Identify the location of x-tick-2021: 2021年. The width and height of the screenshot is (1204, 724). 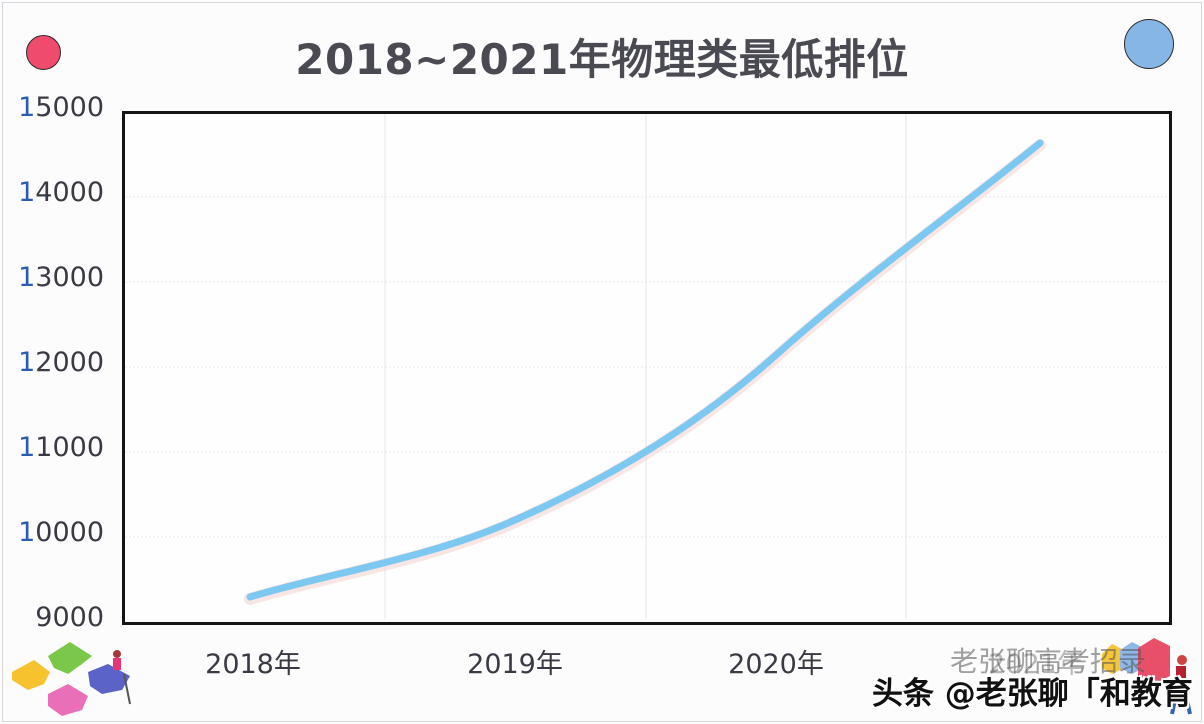
(1036, 664).